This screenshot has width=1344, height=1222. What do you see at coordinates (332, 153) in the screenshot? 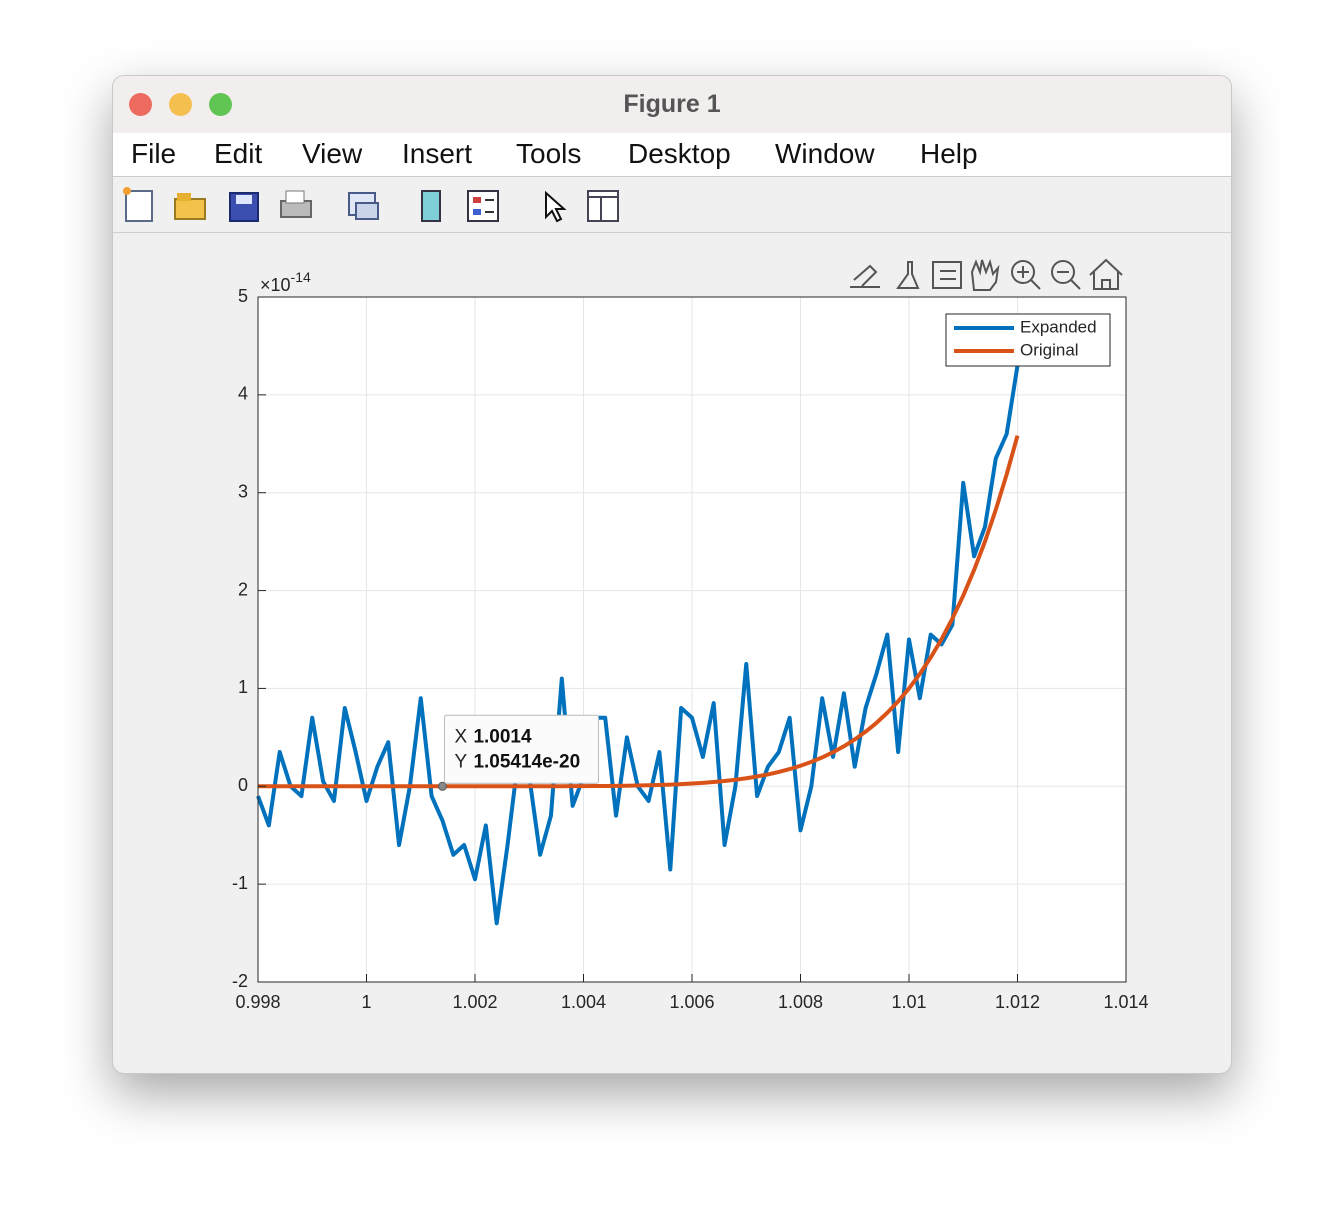
I see `menu-item: View` at bounding box center [332, 153].